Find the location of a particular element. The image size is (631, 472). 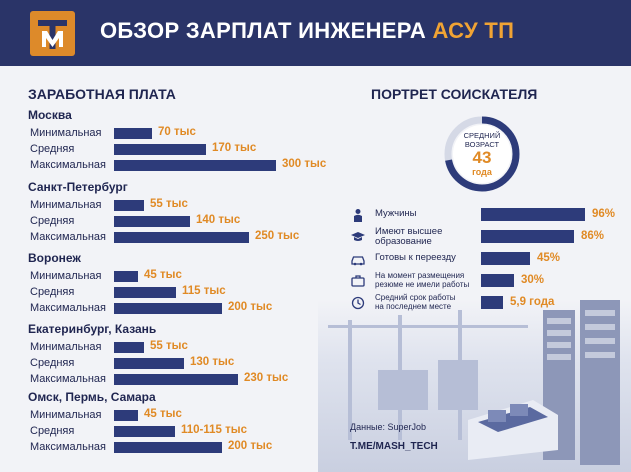

average-age-unit: года is located at coordinates (482, 172).